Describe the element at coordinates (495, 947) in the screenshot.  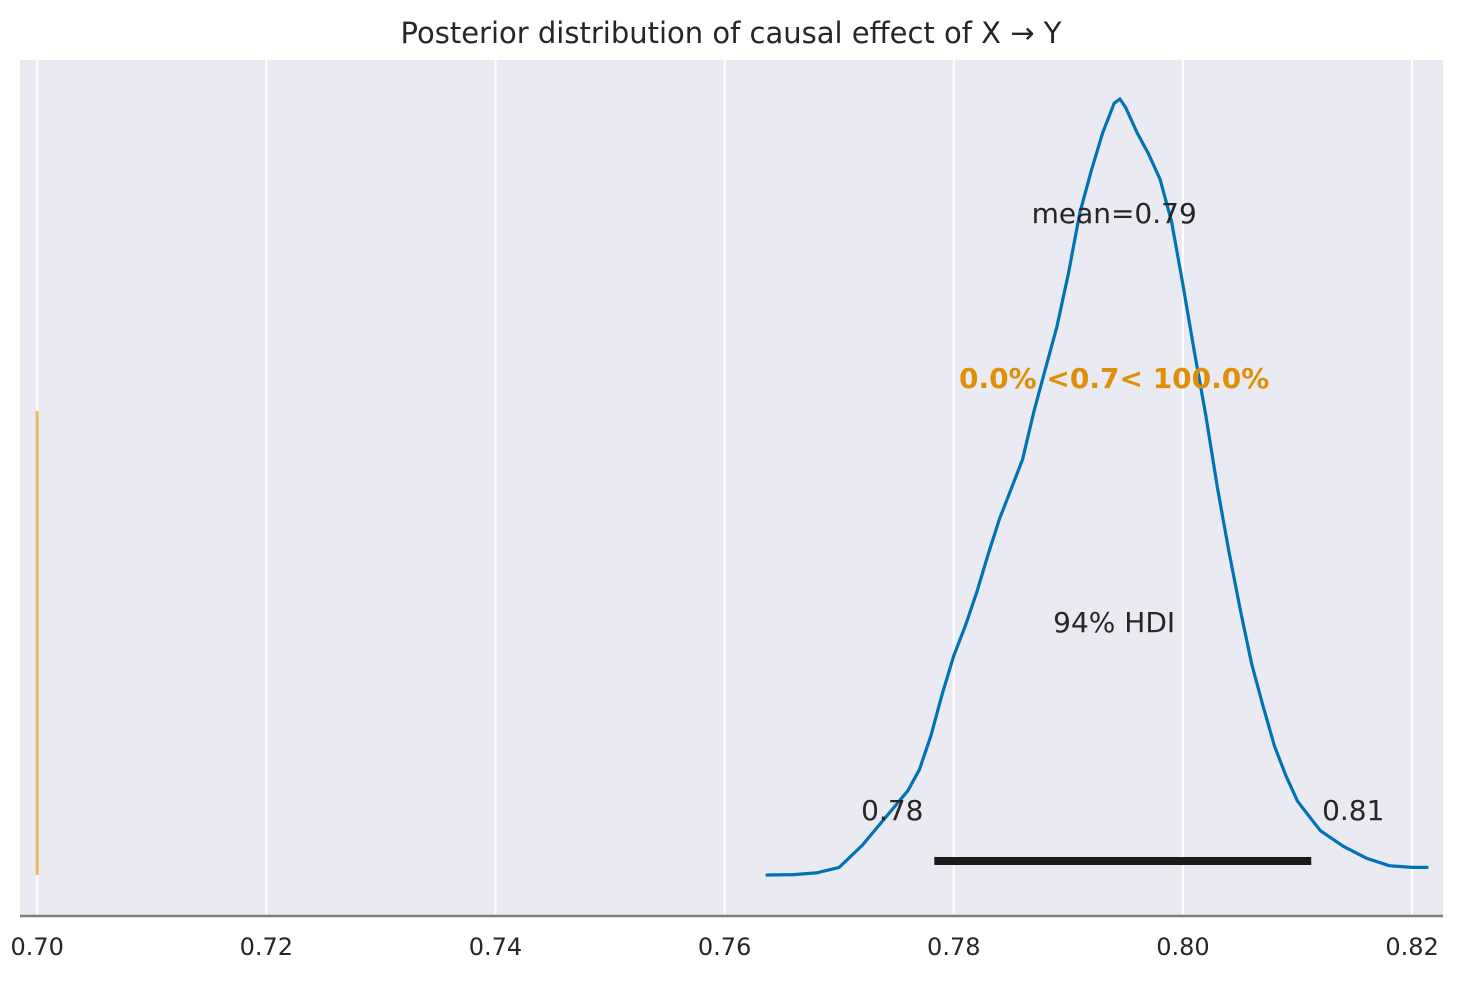
I see `x-tick-label-2: 0.74` at that location.